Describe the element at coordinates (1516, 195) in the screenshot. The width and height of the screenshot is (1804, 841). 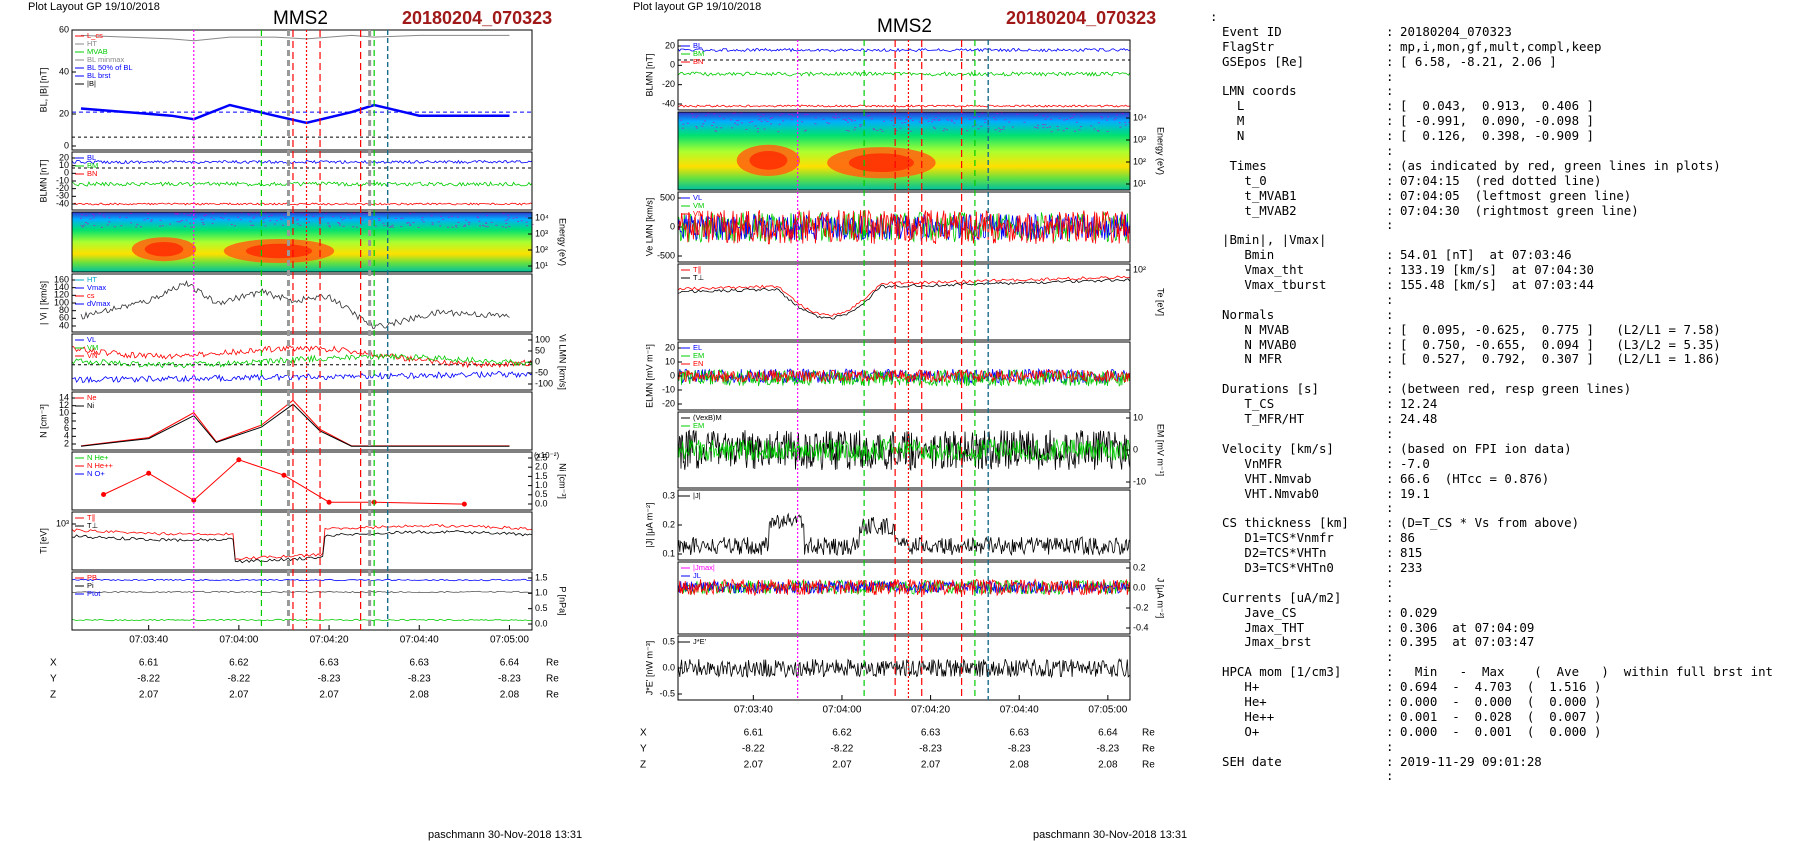
I see `info-value: 07:04:05 (leftmost green line)` at that location.